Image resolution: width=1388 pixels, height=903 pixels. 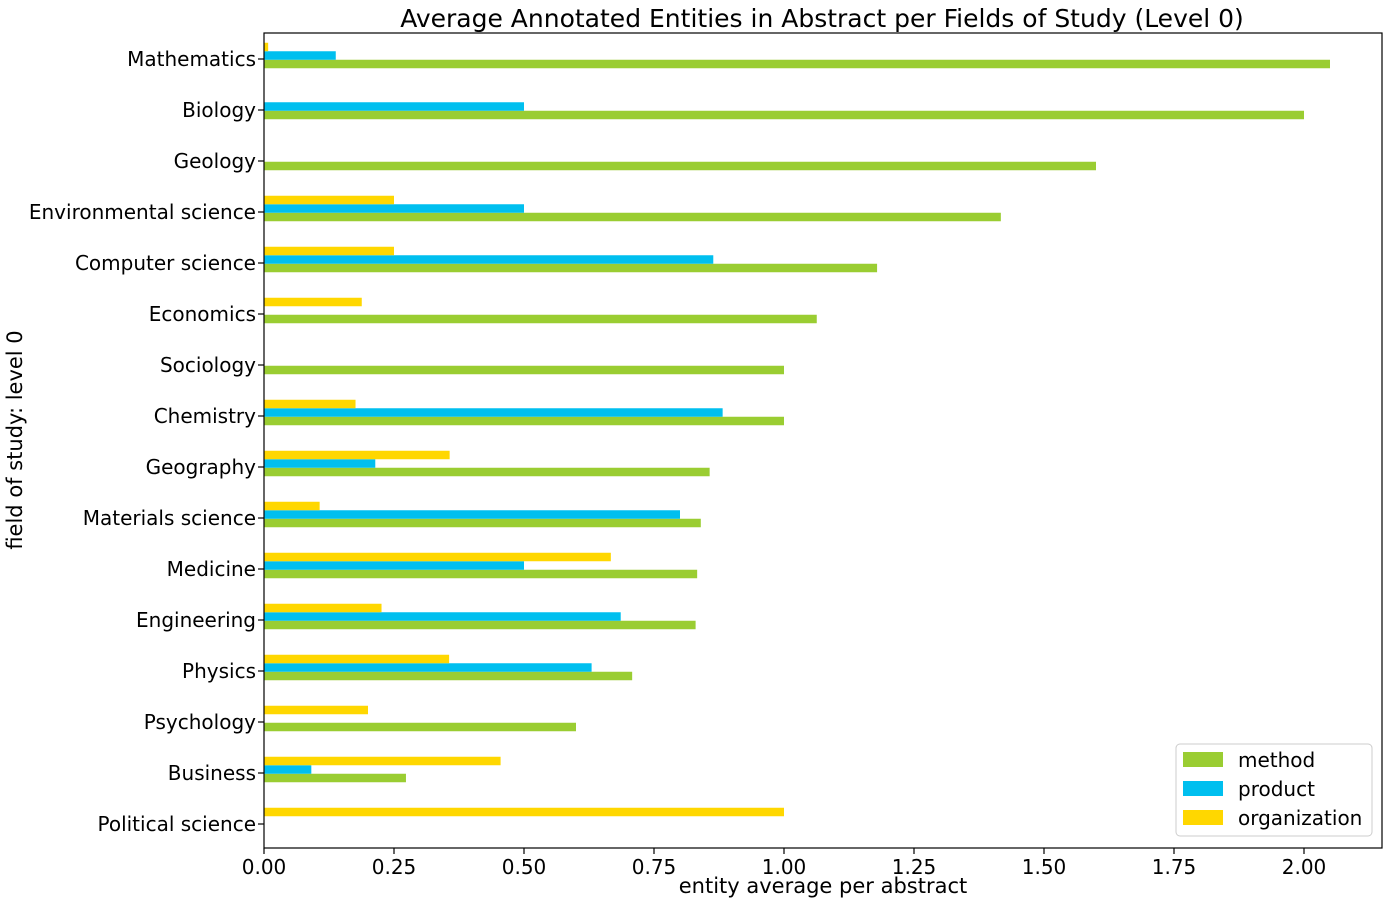 What do you see at coordinates (437, 557) in the screenshot?
I see `bar-organization-medicine` at bounding box center [437, 557].